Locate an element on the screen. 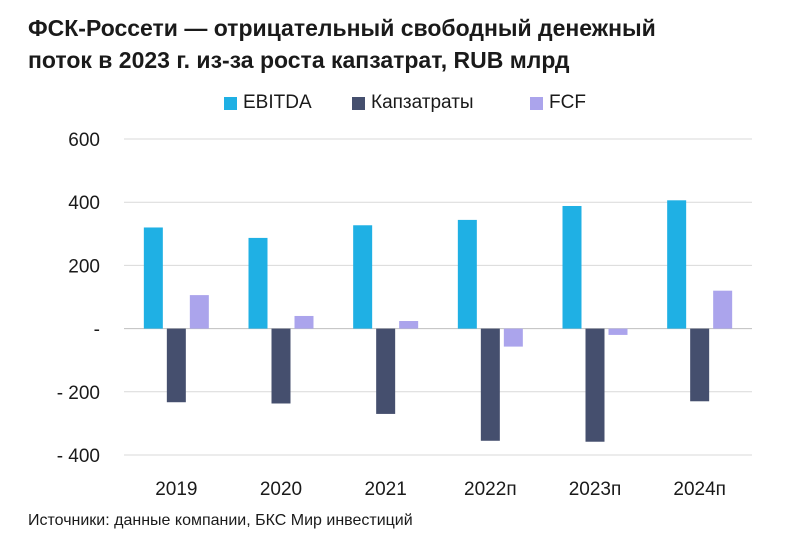 The width and height of the screenshot is (785, 556). y-tick-label: - 200 is located at coordinates (78, 393).